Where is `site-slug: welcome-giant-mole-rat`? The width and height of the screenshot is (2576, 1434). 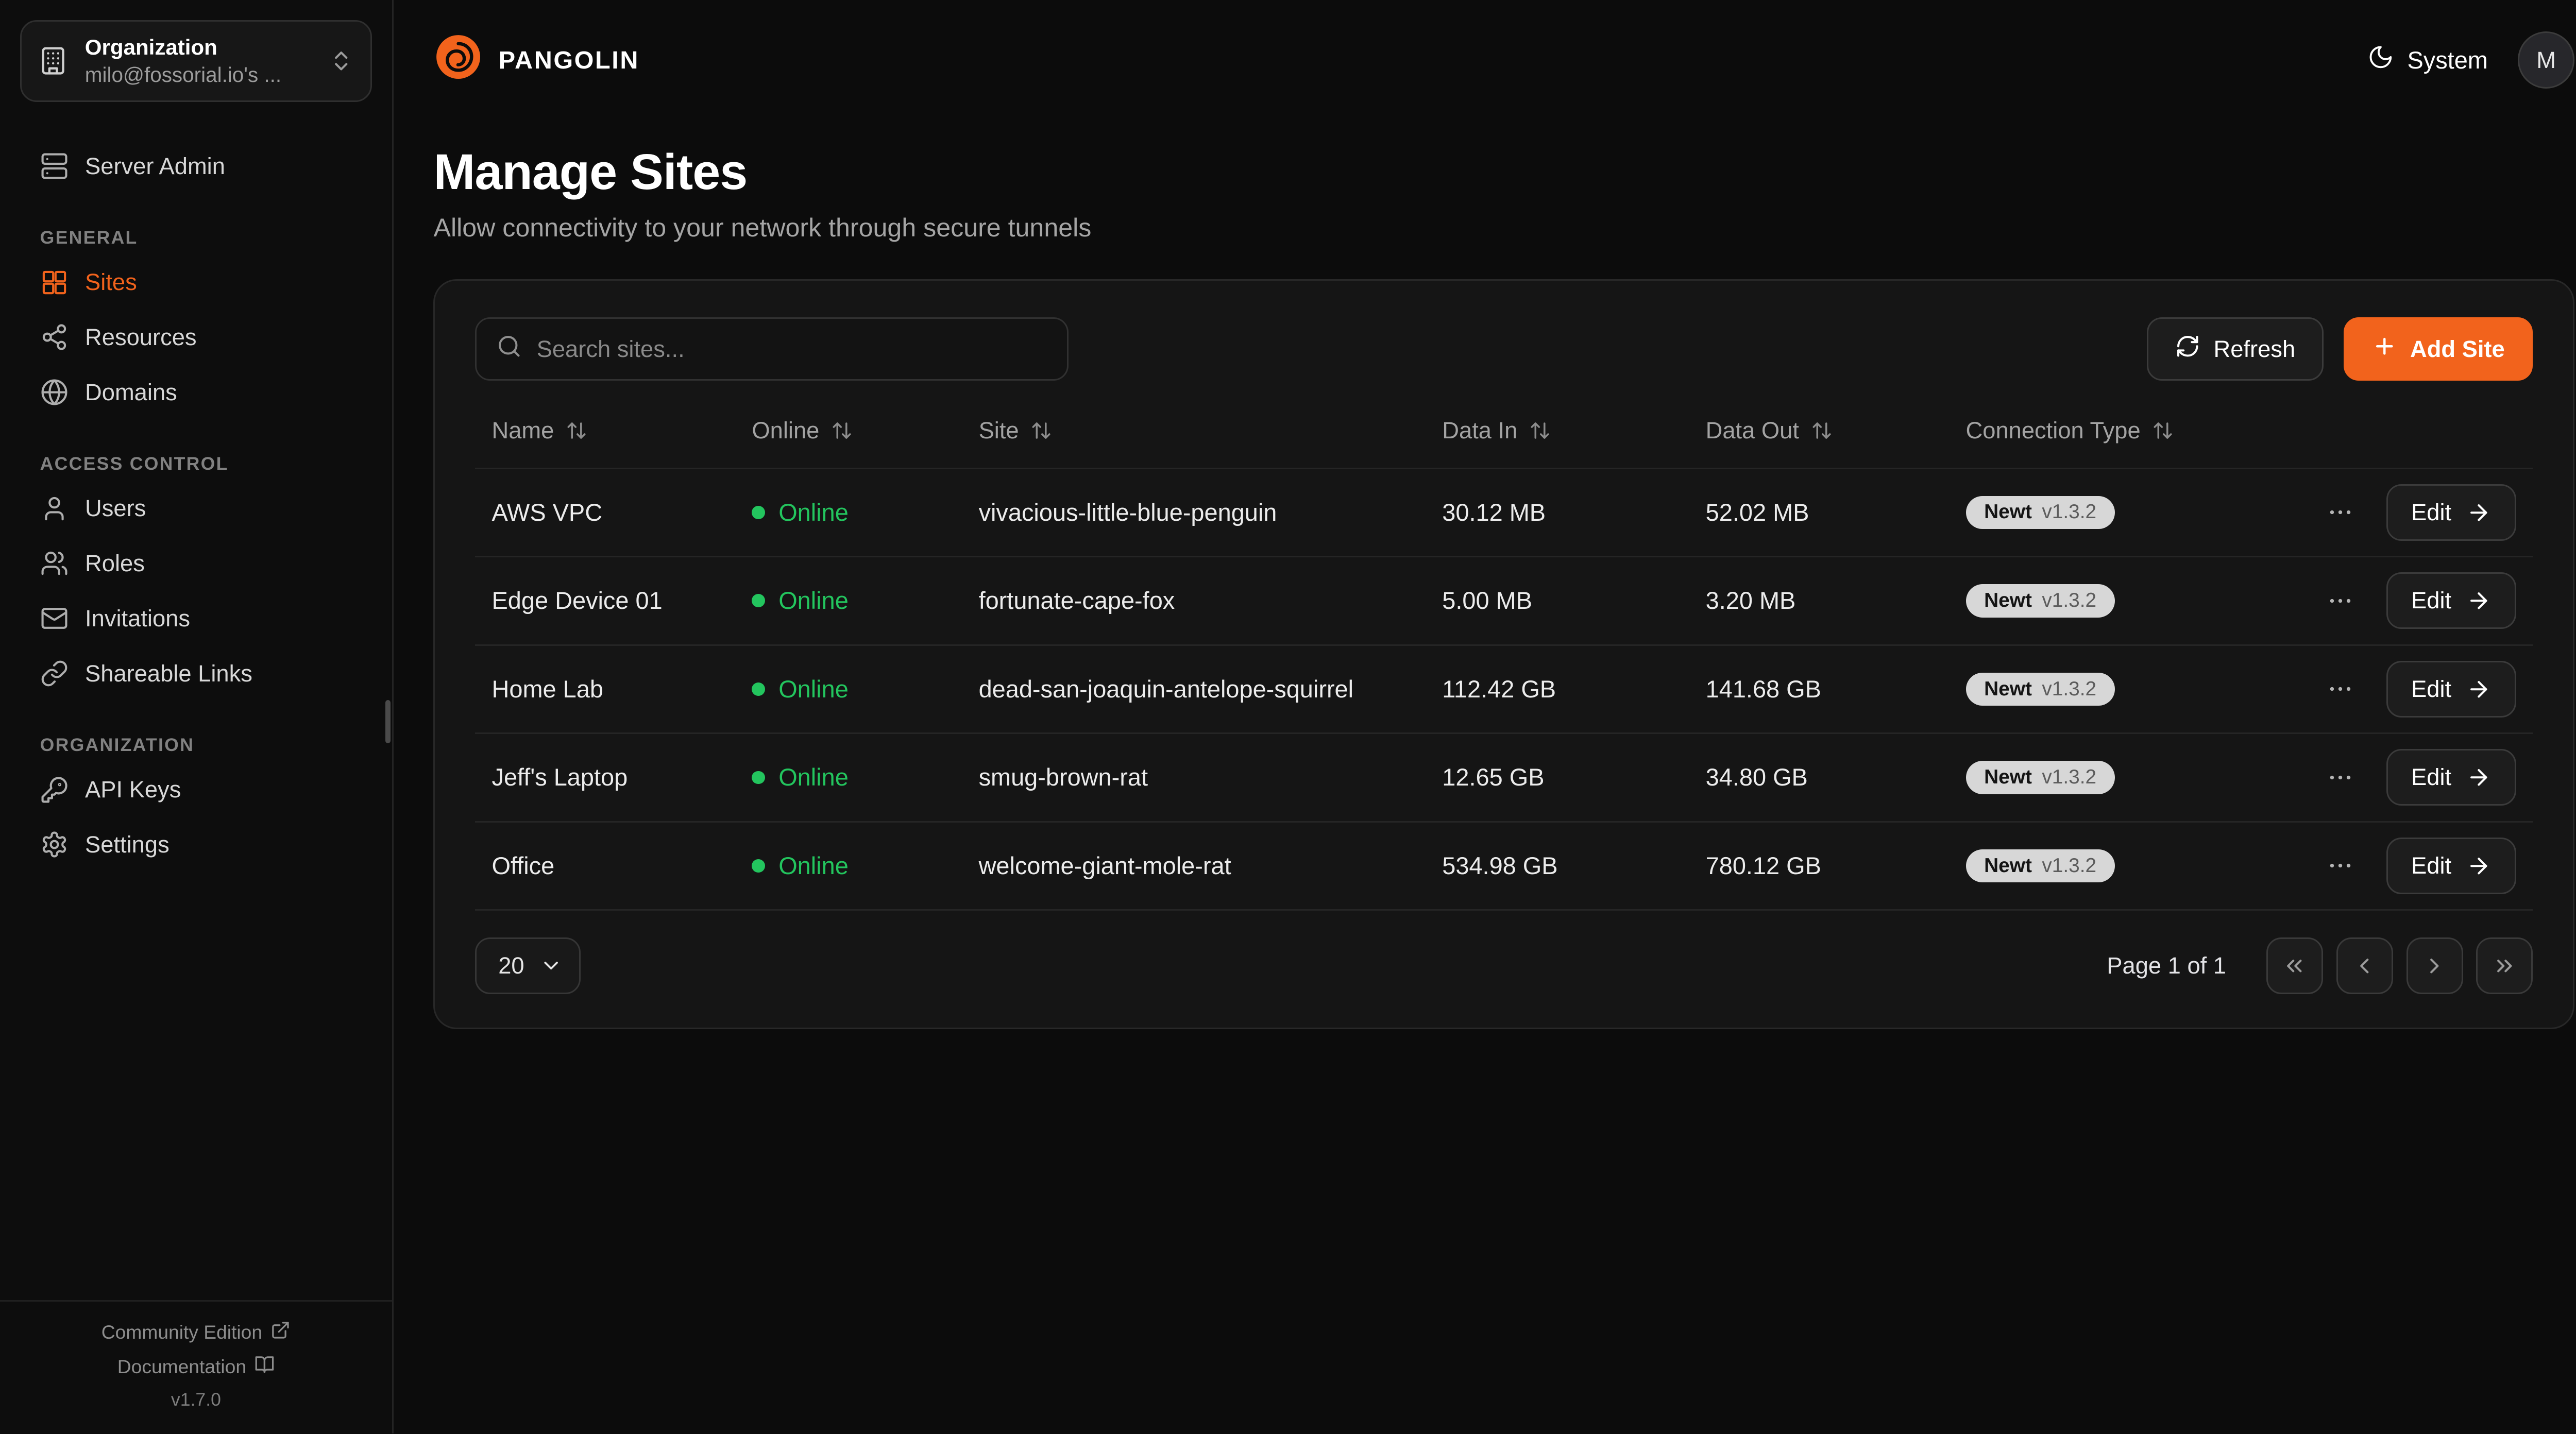 site-slug: welcome-giant-mole-rat is located at coordinates (1104, 865).